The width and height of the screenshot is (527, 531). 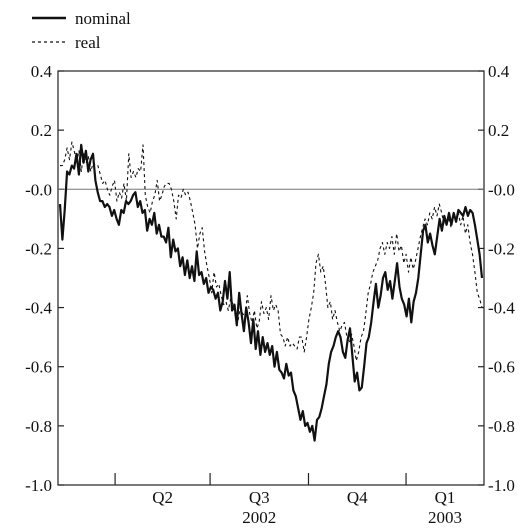 I want to click on y-tick-label-right: -0.6, so click(x=501, y=367).